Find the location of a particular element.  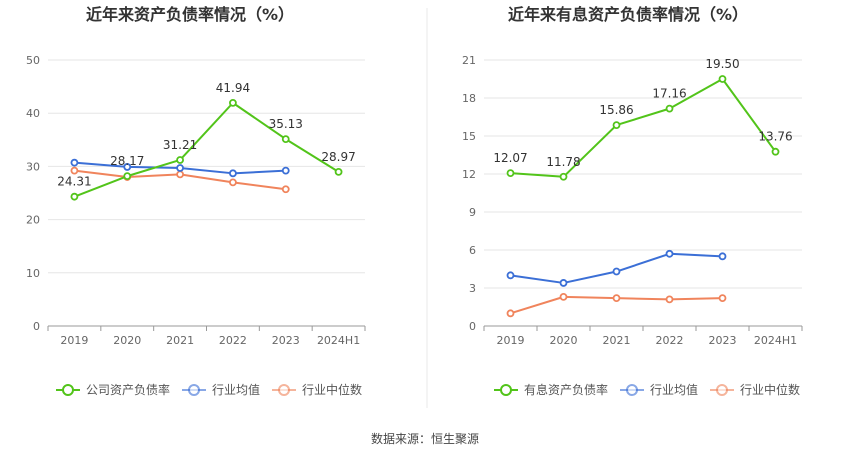

legend-item-company: 有息资产负债率 is located at coordinates (551, 389).